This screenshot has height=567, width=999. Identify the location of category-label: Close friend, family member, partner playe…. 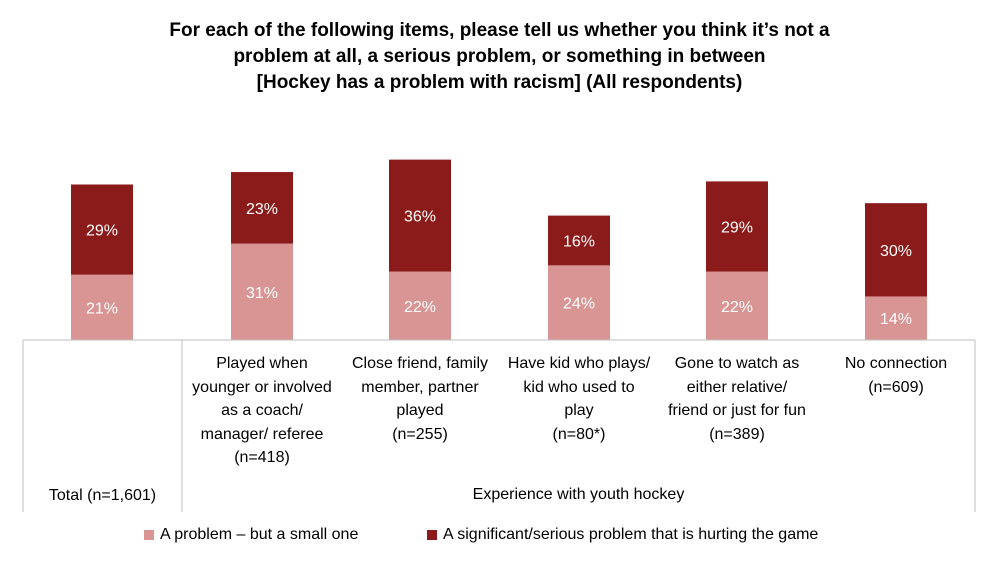
(420, 399).